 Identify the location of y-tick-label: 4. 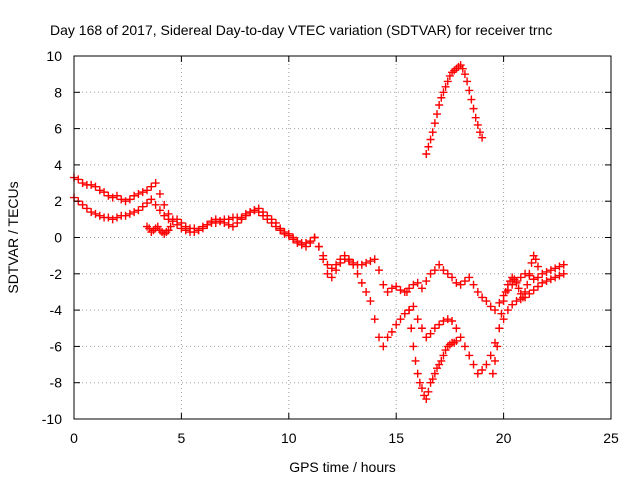
(58, 165).